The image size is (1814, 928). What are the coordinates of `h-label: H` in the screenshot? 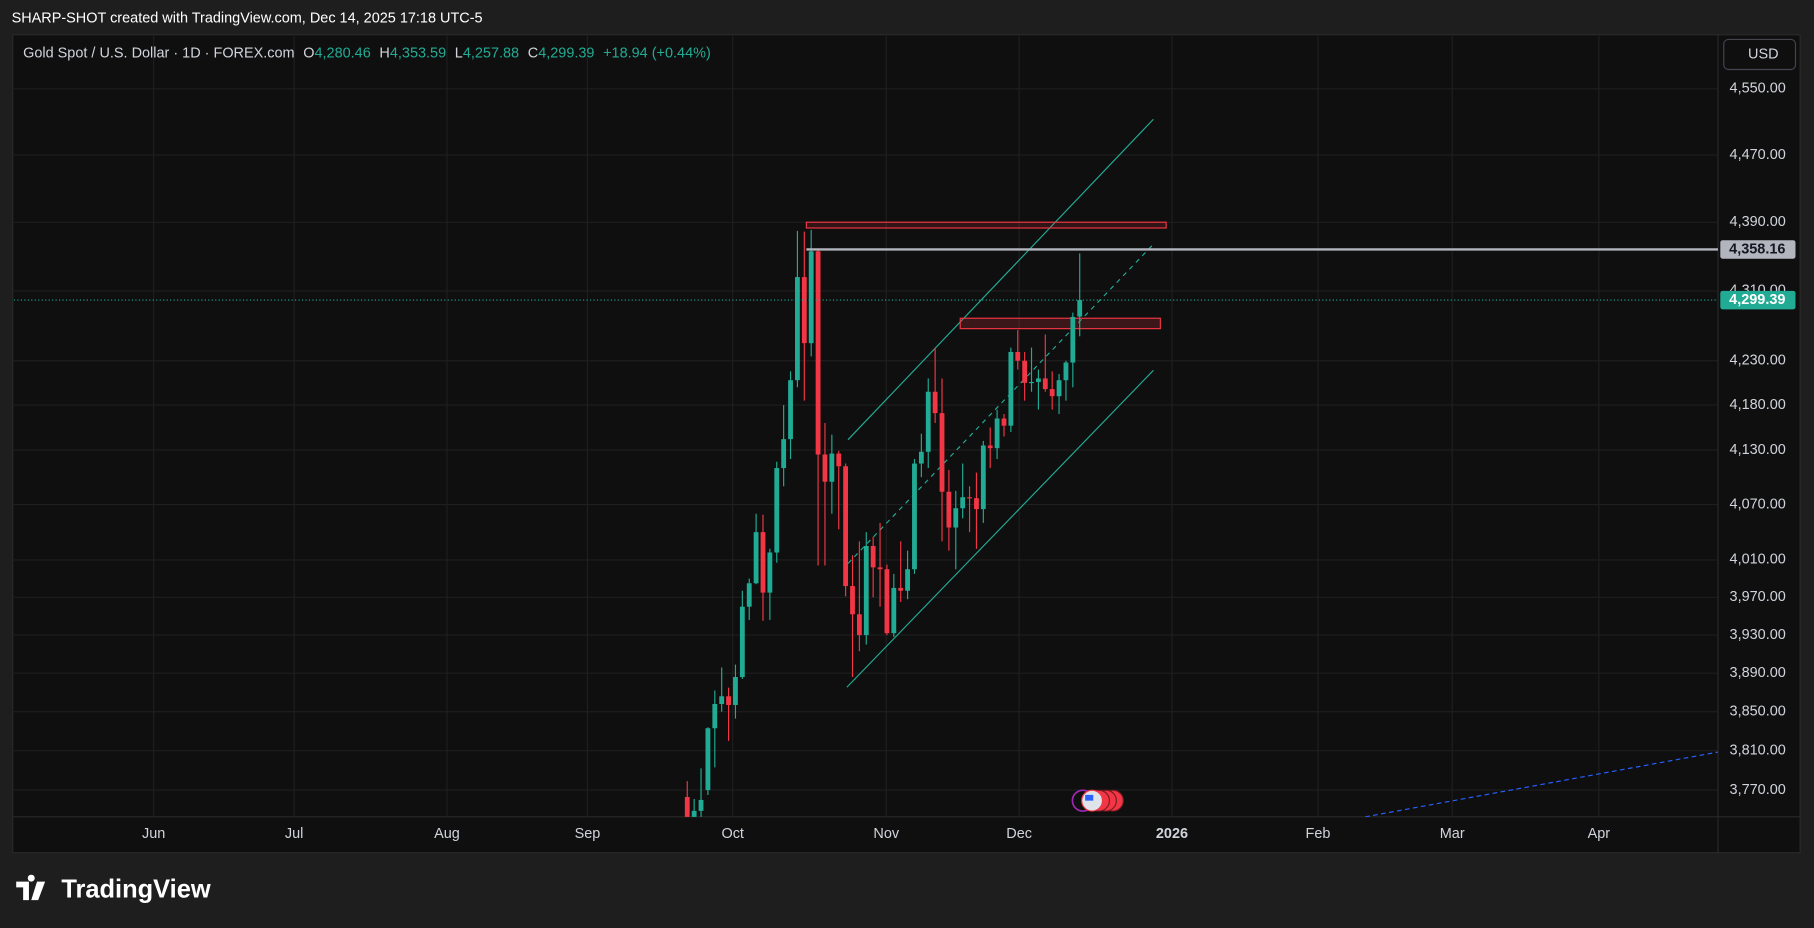 It's located at (384, 53).